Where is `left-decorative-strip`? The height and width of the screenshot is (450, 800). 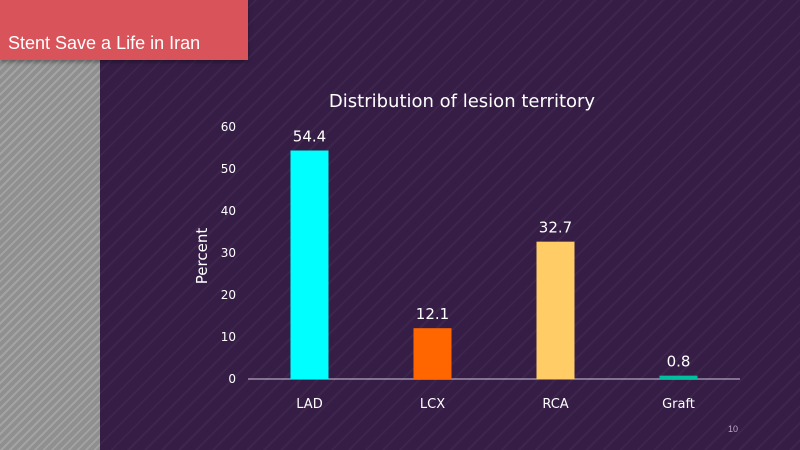 left-decorative-strip is located at coordinates (50, 225).